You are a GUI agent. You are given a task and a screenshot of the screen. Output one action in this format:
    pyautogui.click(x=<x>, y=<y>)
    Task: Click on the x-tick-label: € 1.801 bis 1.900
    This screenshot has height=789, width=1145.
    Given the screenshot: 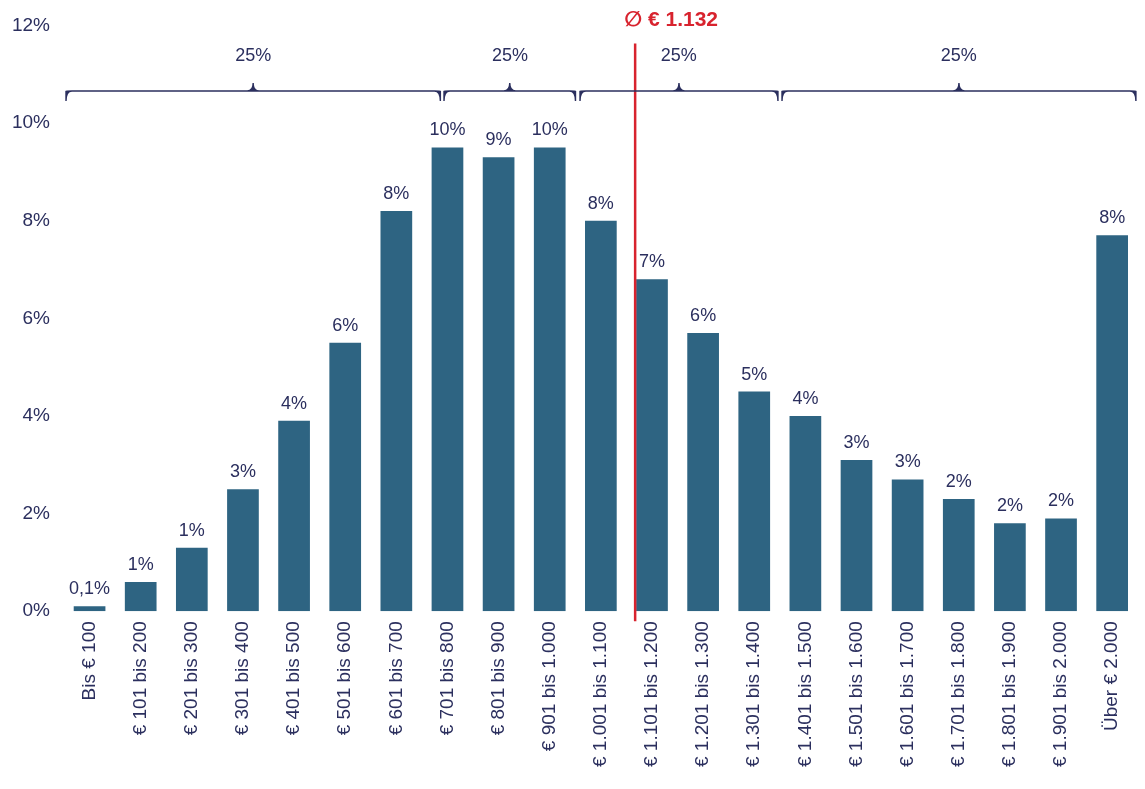 What is the action you would take?
    pyautogui.click(x=1009, y=694)
    